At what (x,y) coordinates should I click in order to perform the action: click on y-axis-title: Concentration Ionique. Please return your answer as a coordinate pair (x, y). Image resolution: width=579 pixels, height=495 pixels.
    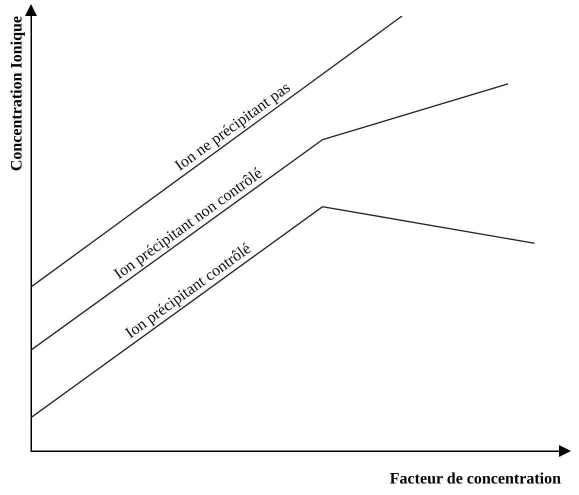
    Looking at the image, I should click on (17, 94).